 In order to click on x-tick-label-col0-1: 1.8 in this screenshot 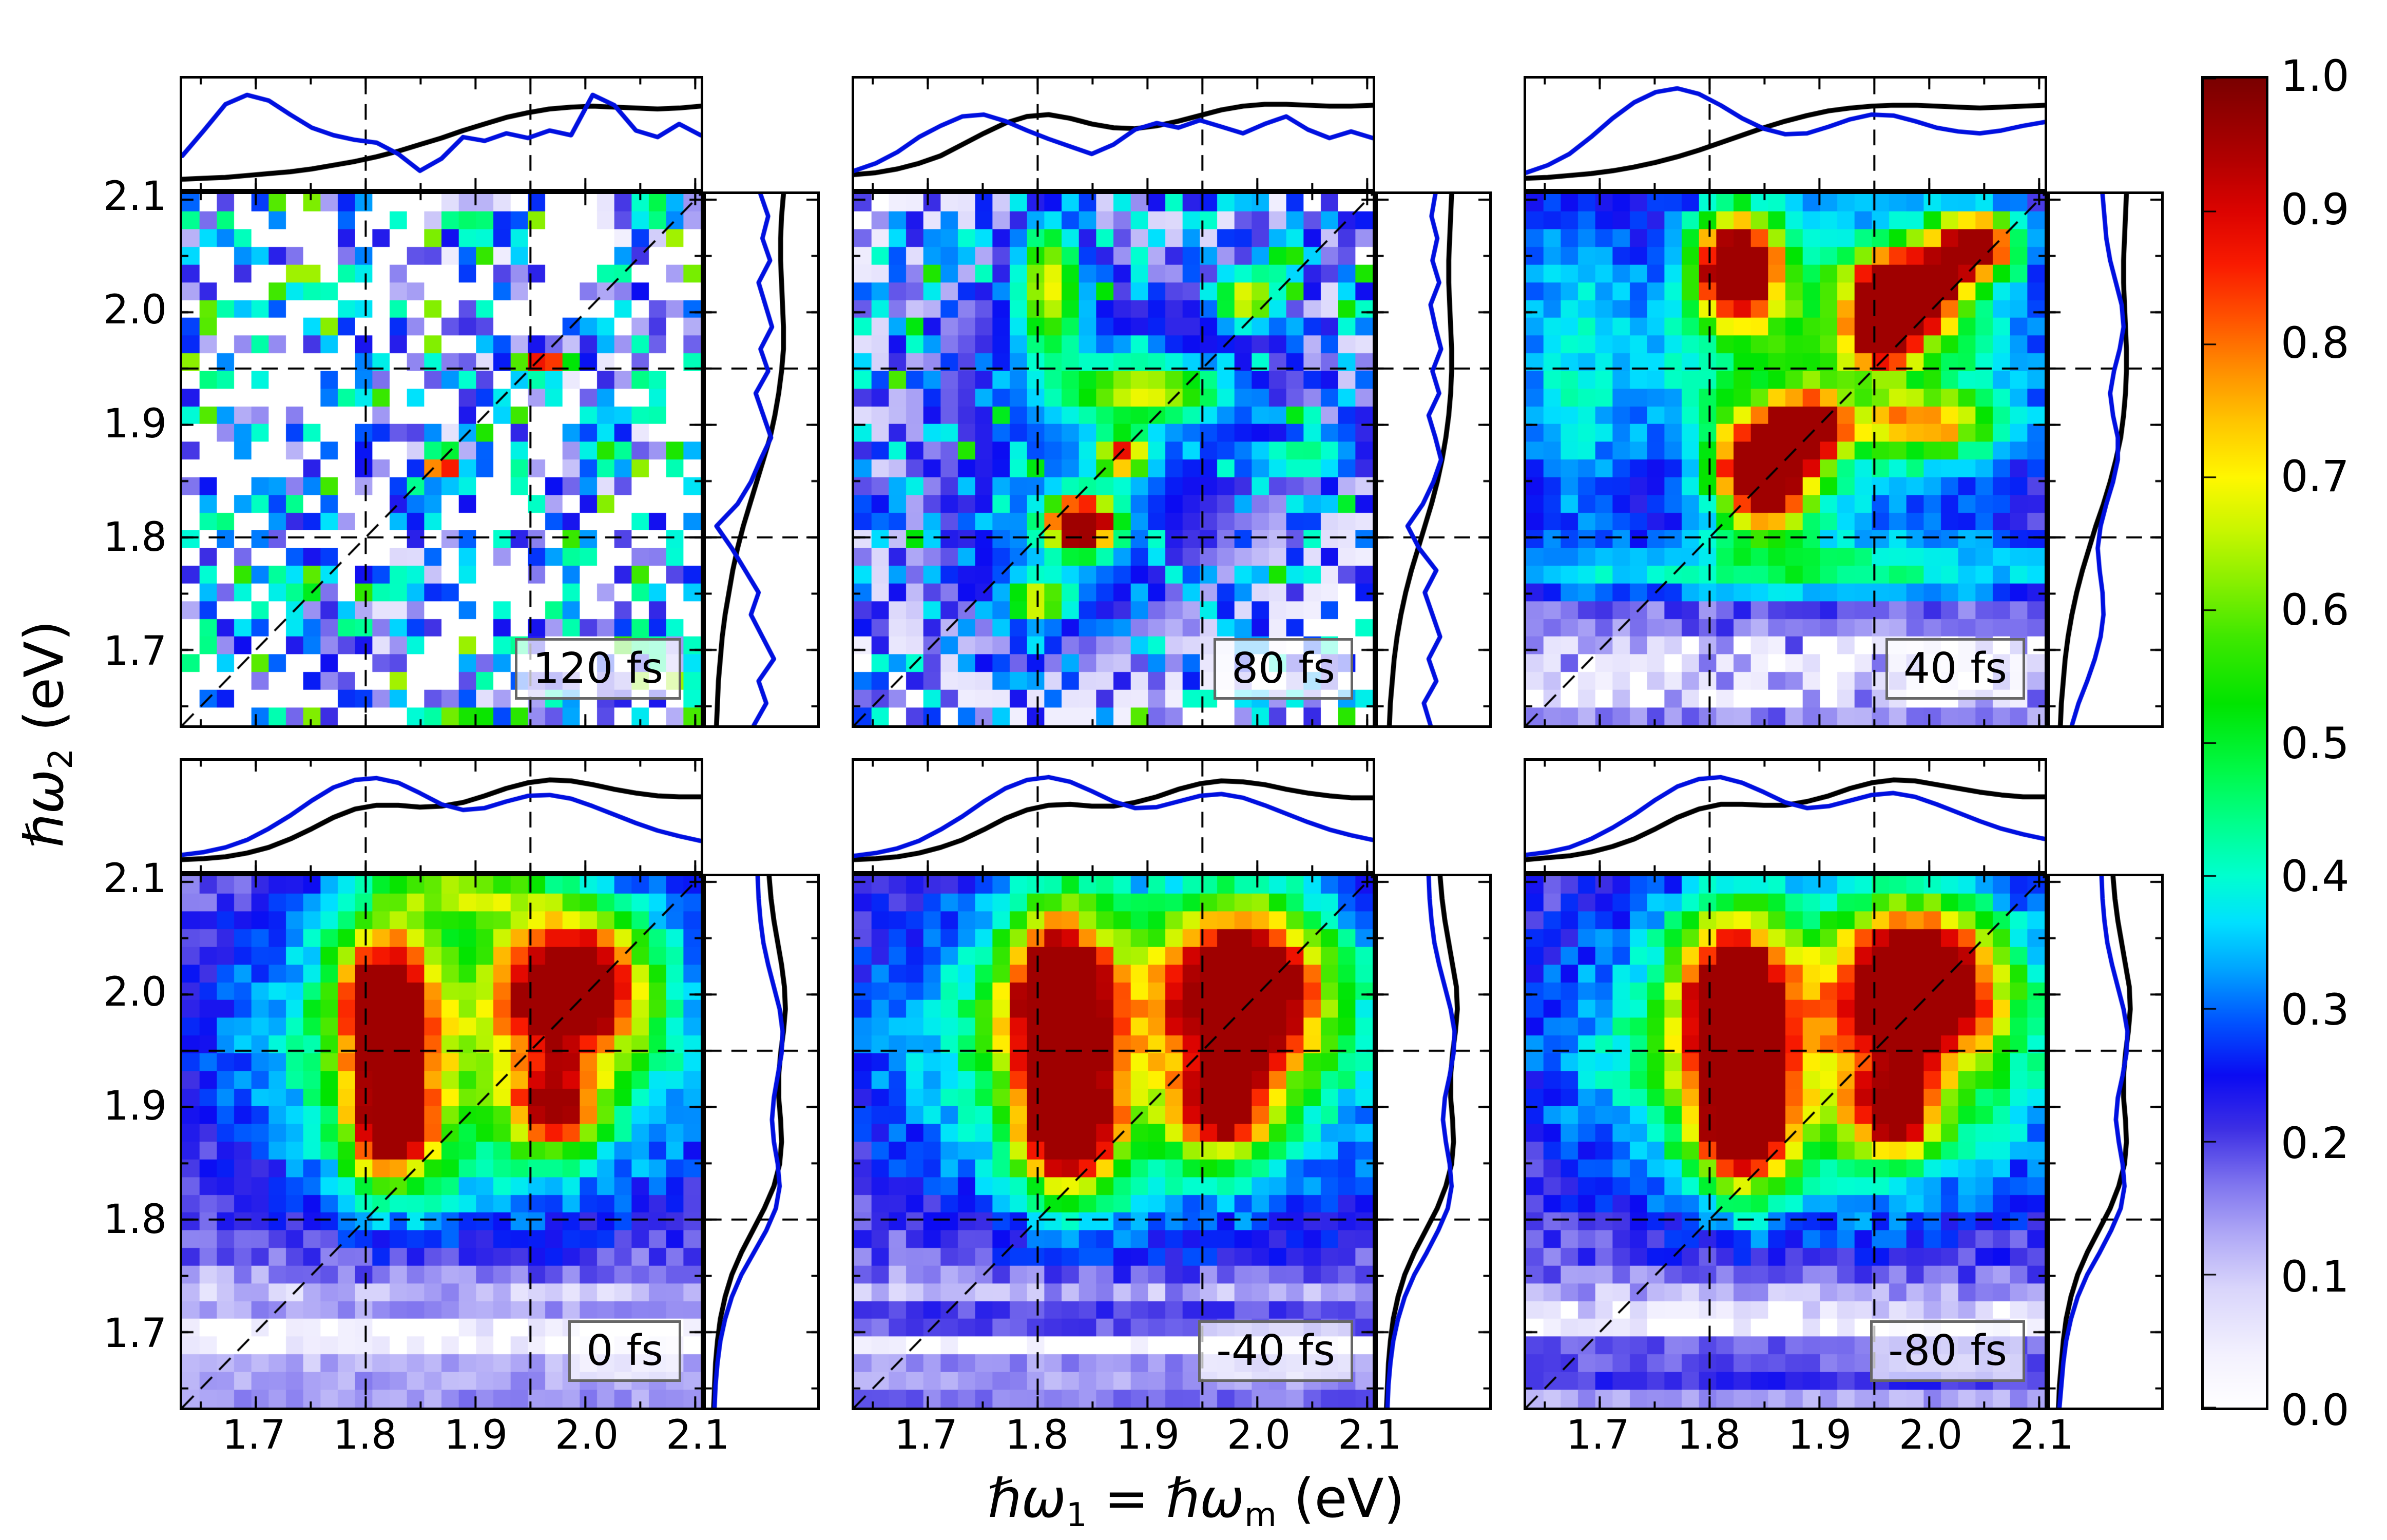, I will do `click(365, 1435)`.